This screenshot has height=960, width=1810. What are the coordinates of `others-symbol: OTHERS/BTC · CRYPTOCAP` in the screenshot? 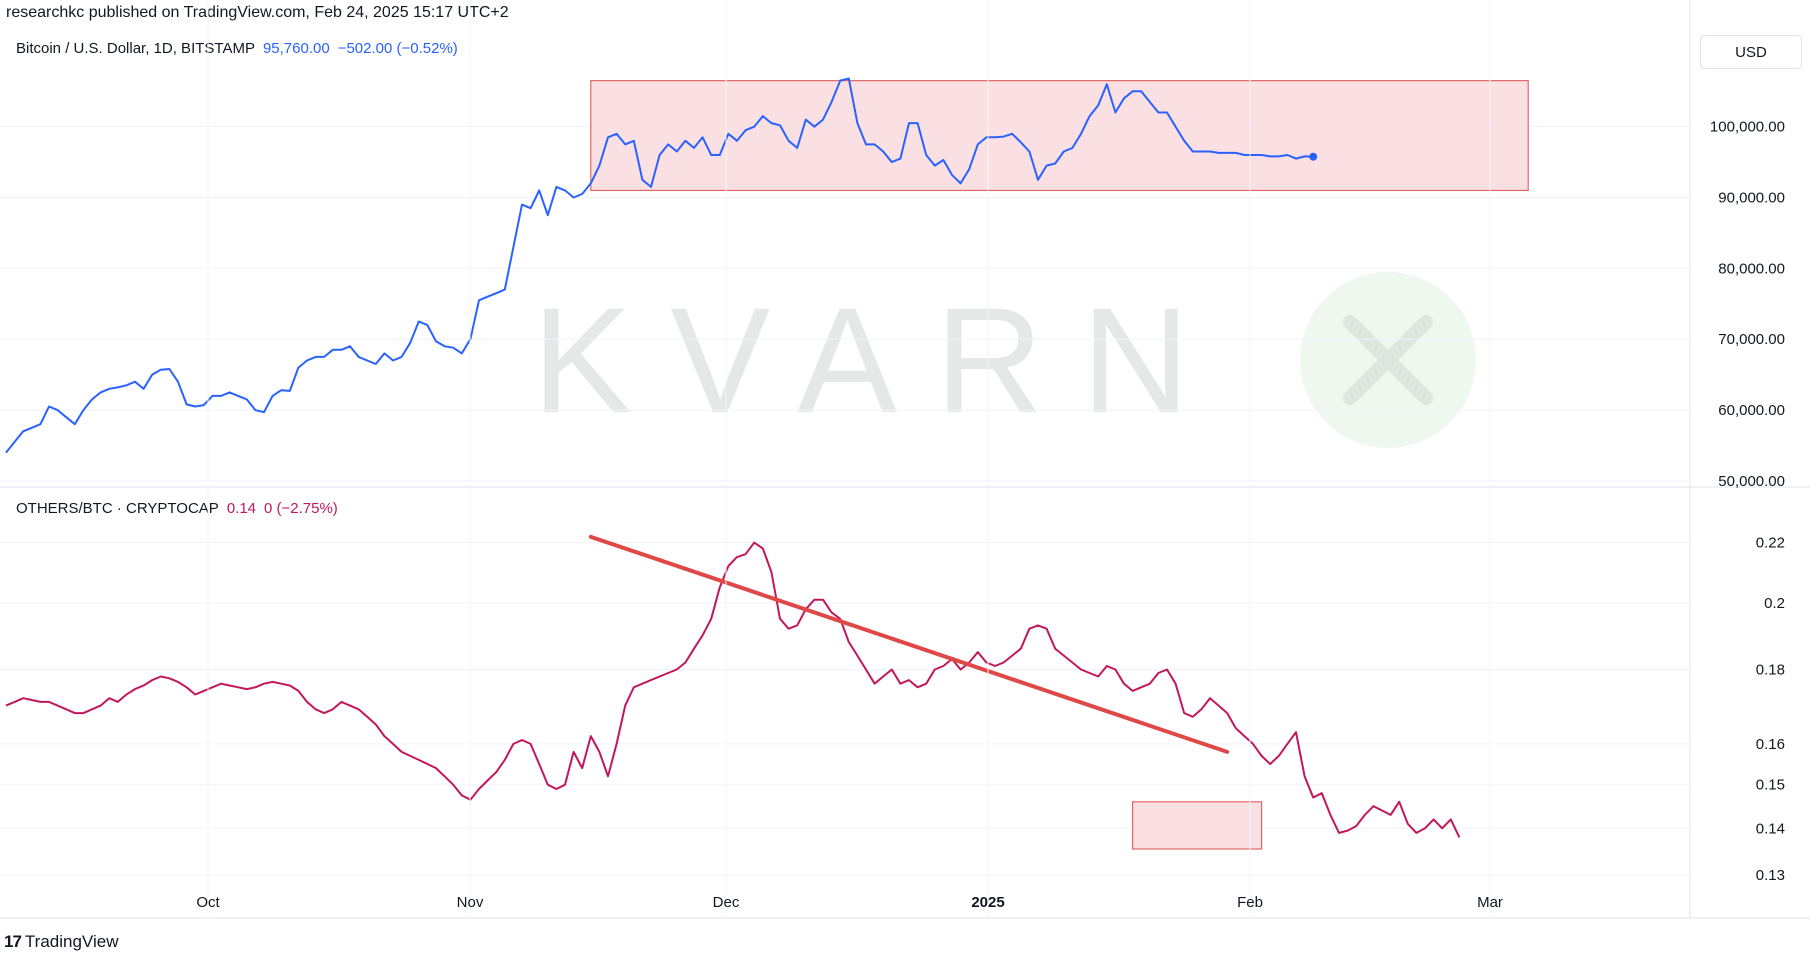 It's located at (117, 508).